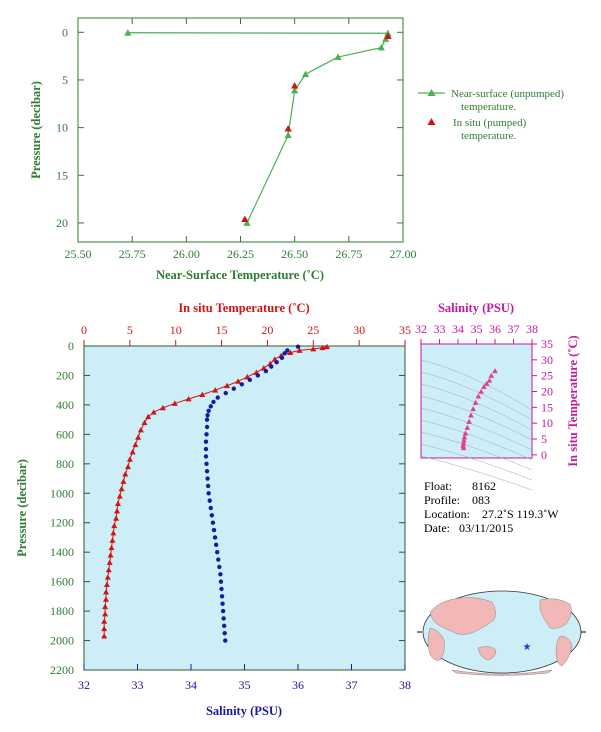 The width and height of the screenshot is (601, 732). Describe the element at coordinates (490, 123) in the screenshot. I see `legend-pumped-label-1: In situ (pumped)` at that location.